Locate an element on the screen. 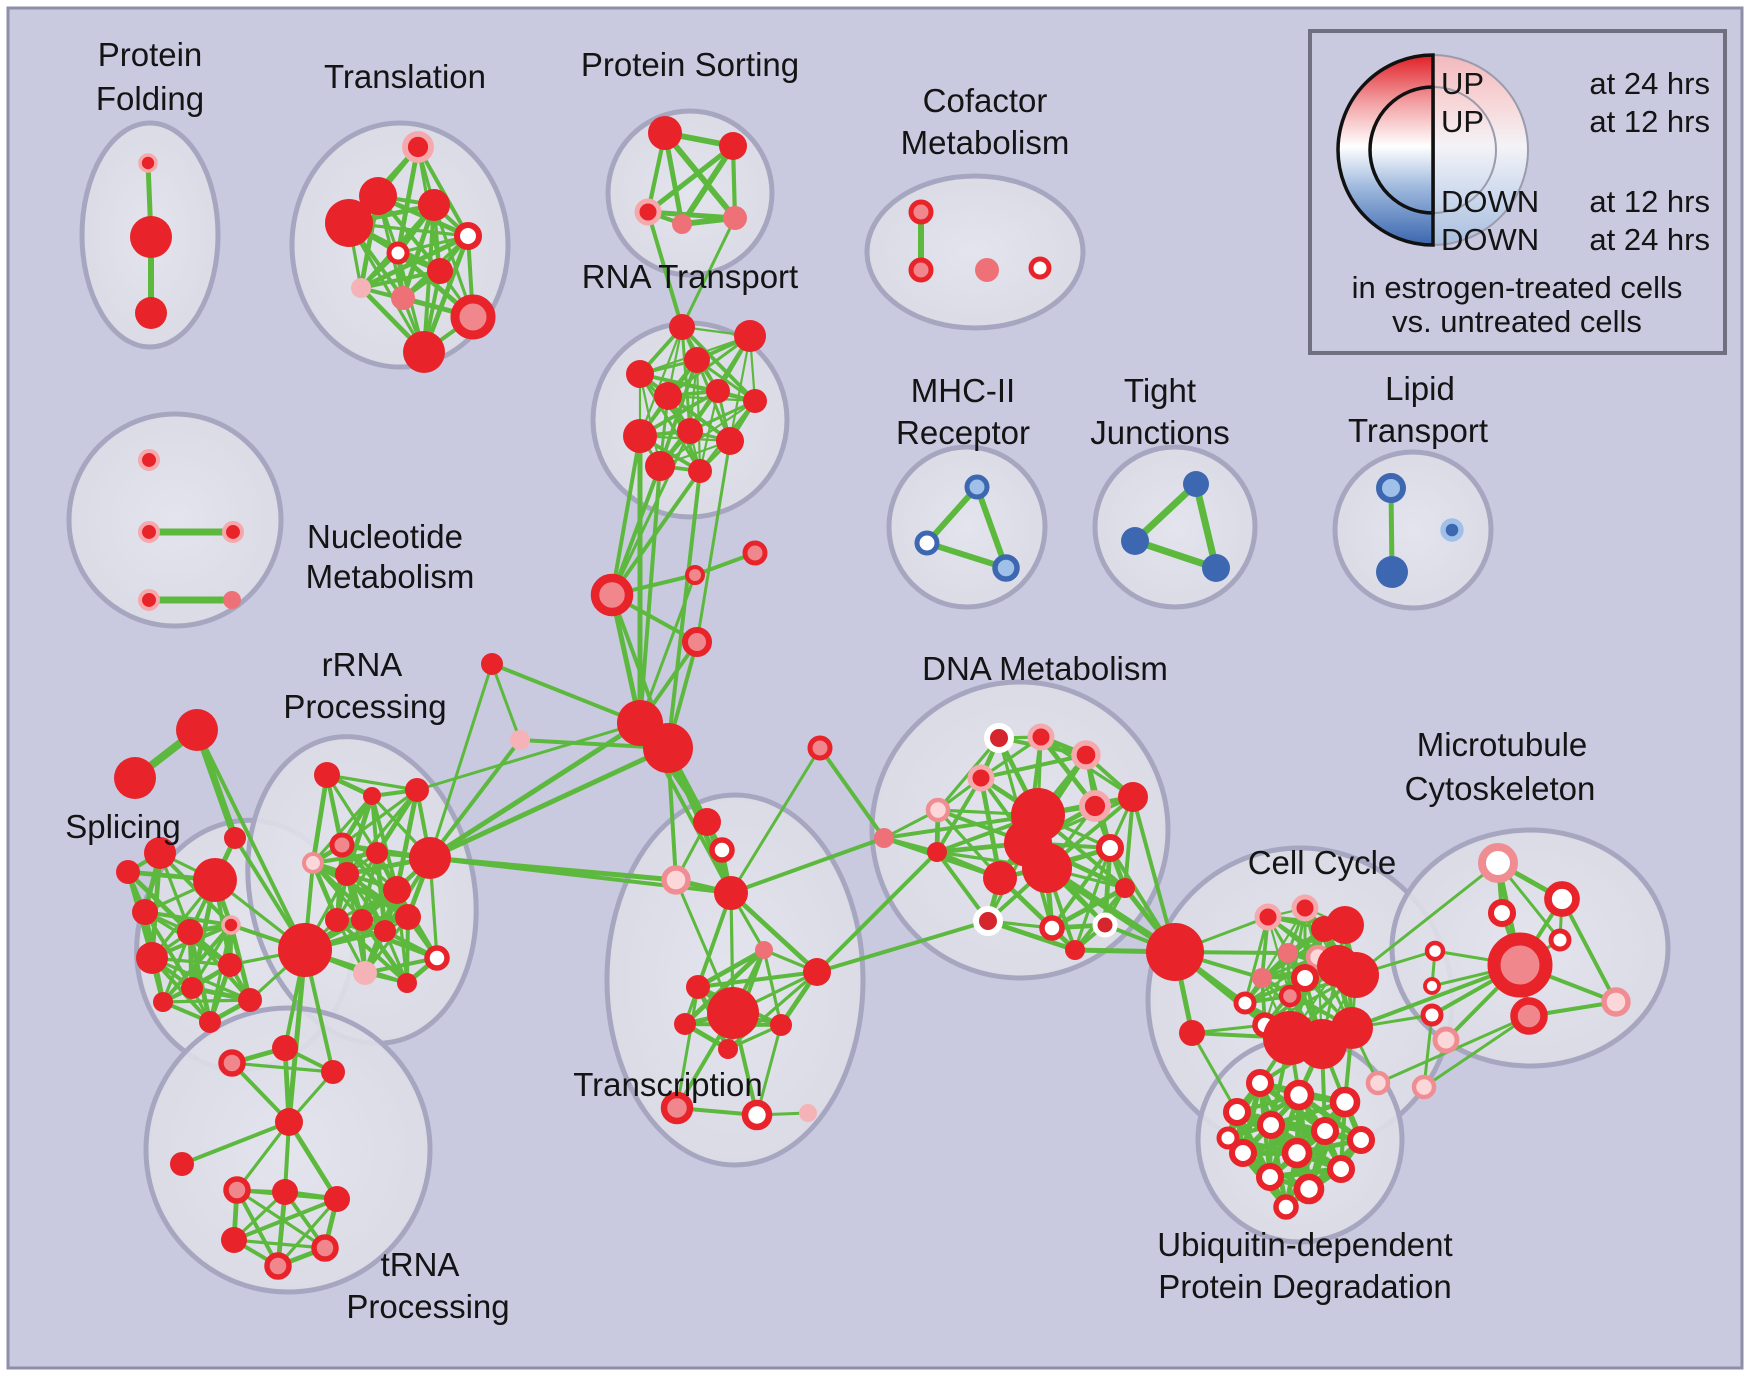 The width and height of the screenshot is (1750, 1376). cluster-tight-junctions is located at coordinates (1175, 527).